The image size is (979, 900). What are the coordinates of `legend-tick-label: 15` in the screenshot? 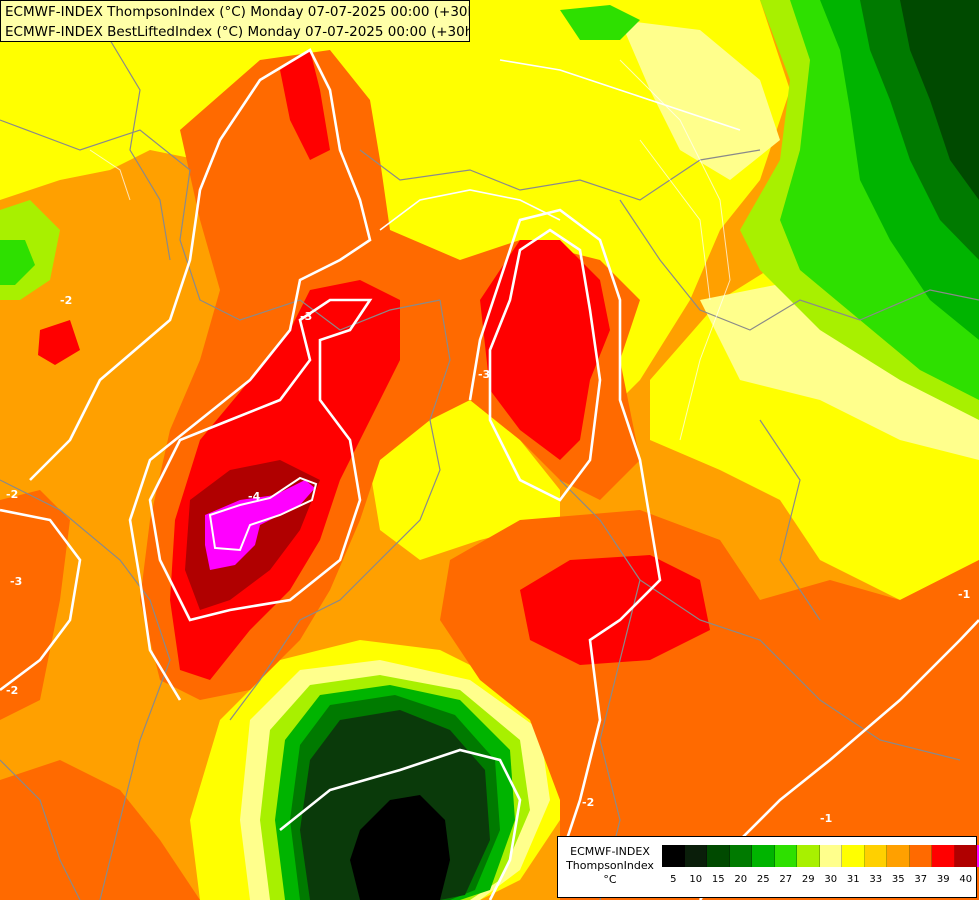 It's located at (718, 879).